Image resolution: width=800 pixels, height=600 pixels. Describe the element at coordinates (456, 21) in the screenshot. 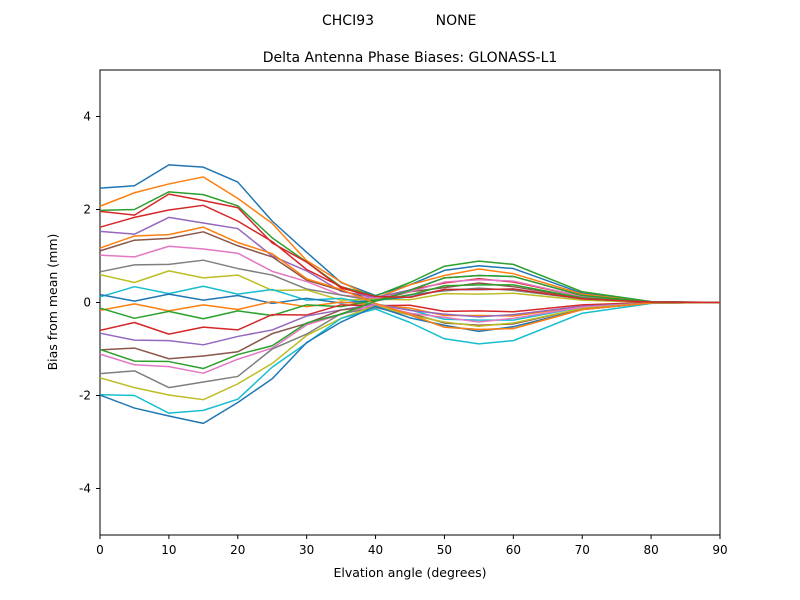

I see `figure-title-mode: NONE` at that location.